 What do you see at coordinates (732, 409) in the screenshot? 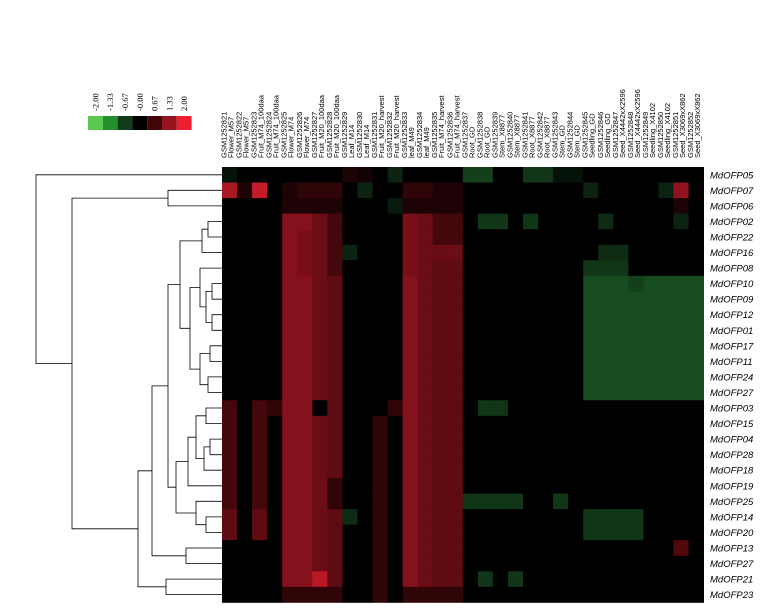
I see `row-gene-label: MdOFP03` at bounding box center [732, 409].